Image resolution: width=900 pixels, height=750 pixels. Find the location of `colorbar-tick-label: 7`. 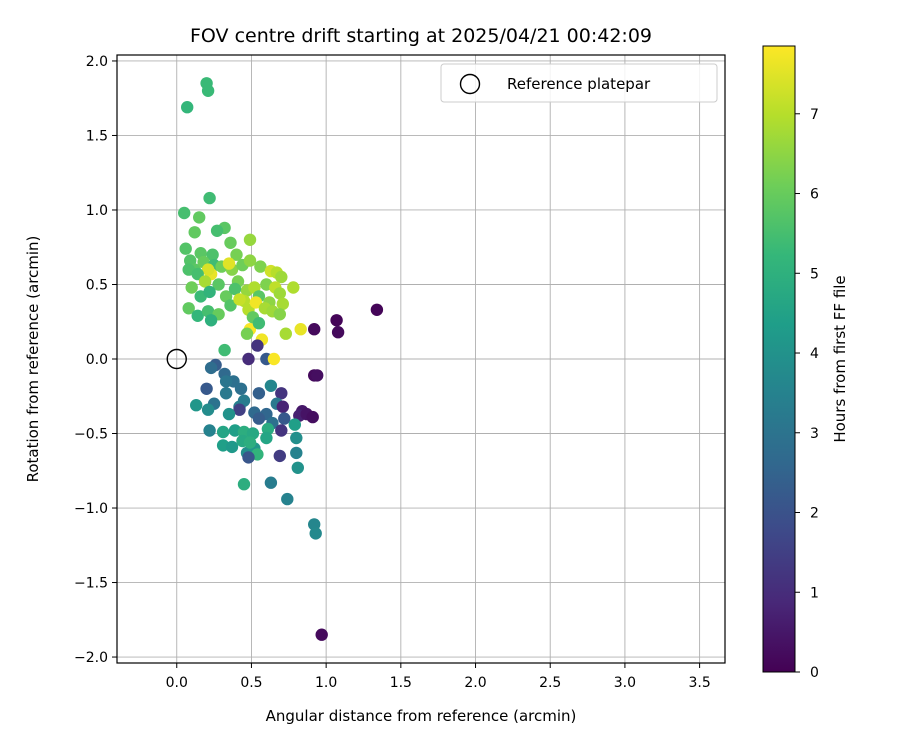

colorbar-tick-label: 7 is located at coordinates (814, 115).